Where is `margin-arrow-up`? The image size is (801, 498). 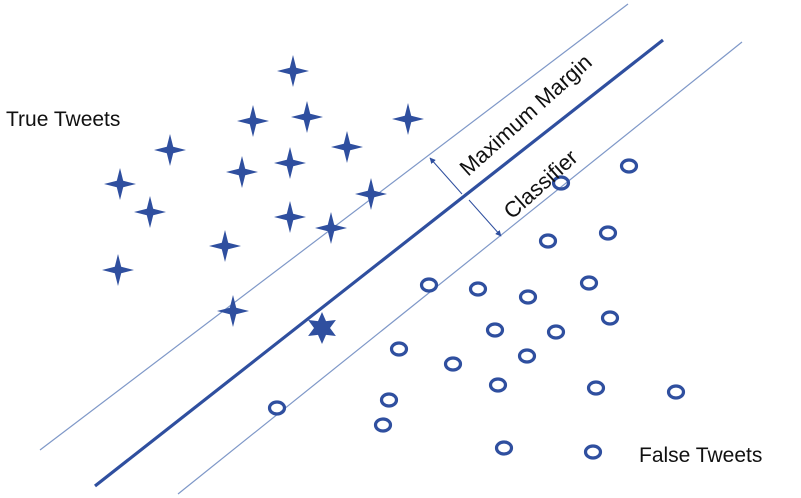
margin-arrow-up is located at coordinates (446, 176).